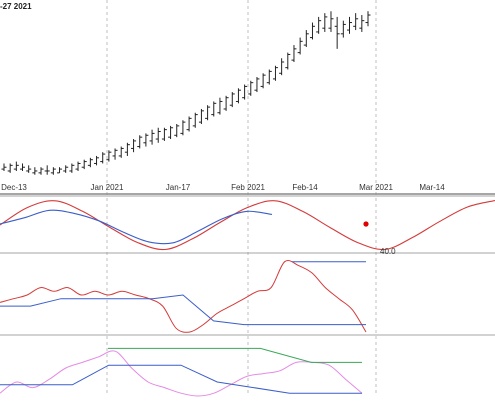 This screenshot has height=405, width=495. I want to click on oscillator-1-blue-line, so click(183, 310).